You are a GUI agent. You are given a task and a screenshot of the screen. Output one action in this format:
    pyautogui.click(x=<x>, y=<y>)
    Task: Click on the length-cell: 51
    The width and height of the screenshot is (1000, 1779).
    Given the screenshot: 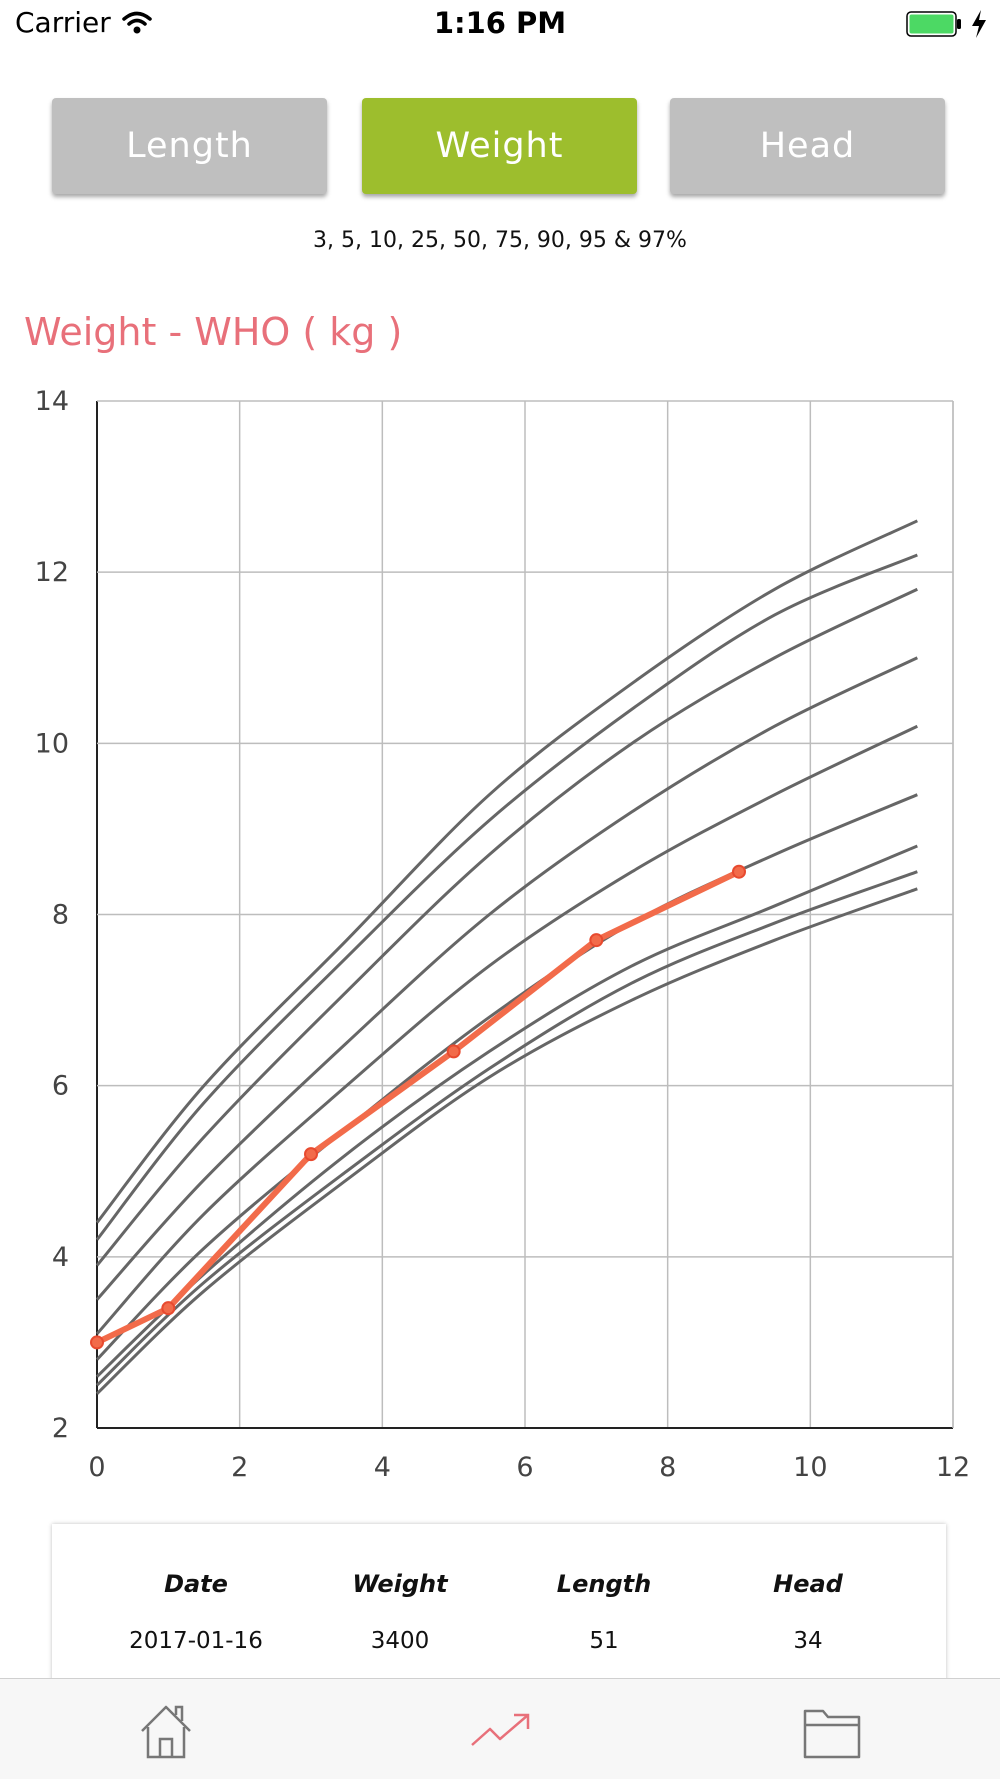 What is the action you would take?
    pyautogui.click(x=604, y=1641)
    